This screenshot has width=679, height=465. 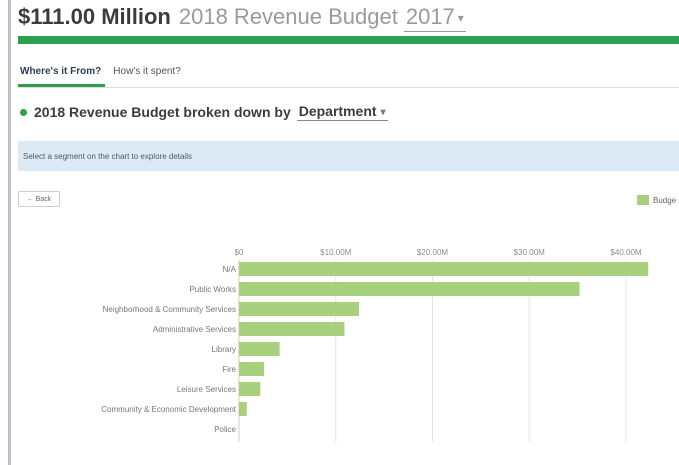 I want to click on page-subtitle: 2018 Revenue Budget, so click(x=288, y=16).